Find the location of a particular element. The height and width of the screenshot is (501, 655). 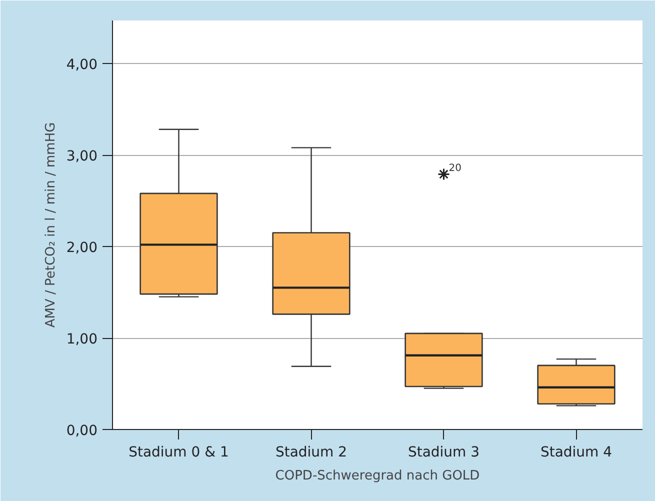

x-tick-label: Stadium 0 & 1 is located at coordinates (178, 452).